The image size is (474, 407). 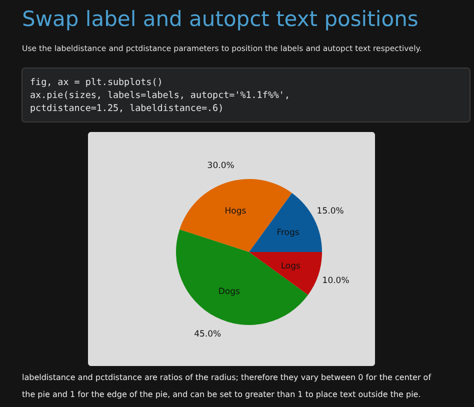 What do you see at coordinates (229, 292) in the screenshot?
I see `slice-label: Dogs` at bounding box center [229, 292].